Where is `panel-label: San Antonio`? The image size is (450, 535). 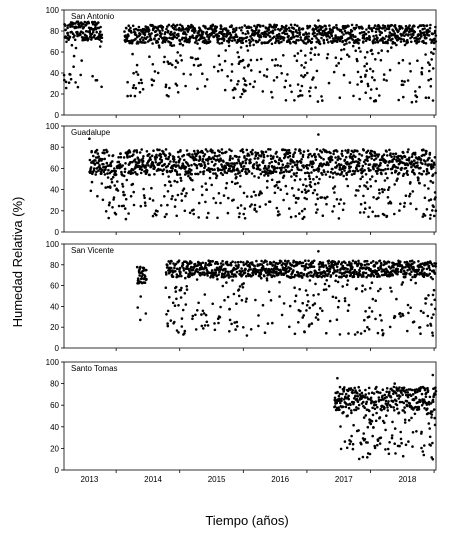 panel-label: San Antonio is located at coordinates (93, 16).